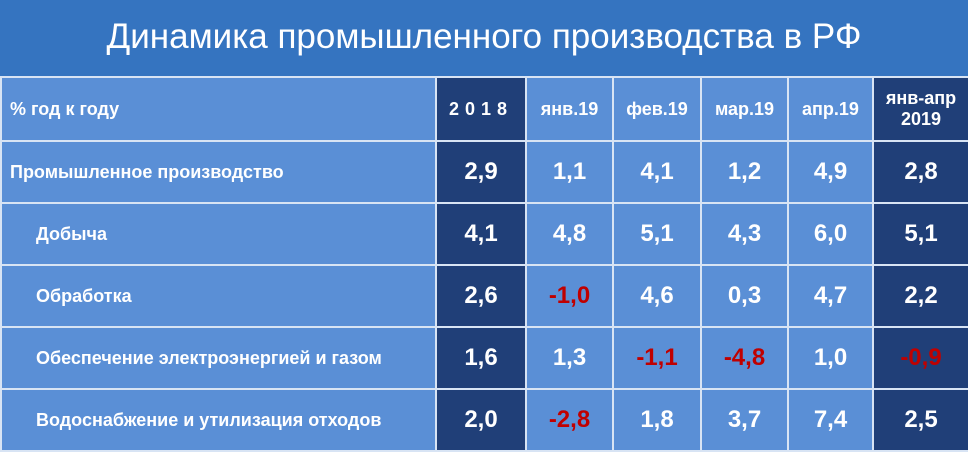  What do you see at coordinates (218, 172) in the screenshot?
I see `row-label: Промышленное производство` at bounding box center [218, 172].